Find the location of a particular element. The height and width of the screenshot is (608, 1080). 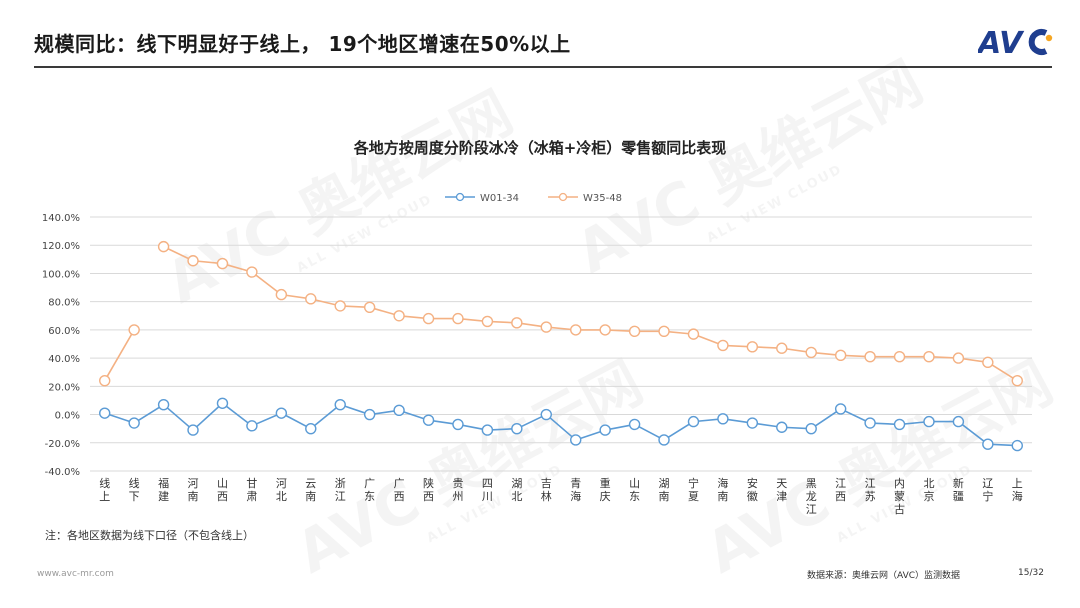

x-tick-label: 山西 is located at coordinates (222, 490).